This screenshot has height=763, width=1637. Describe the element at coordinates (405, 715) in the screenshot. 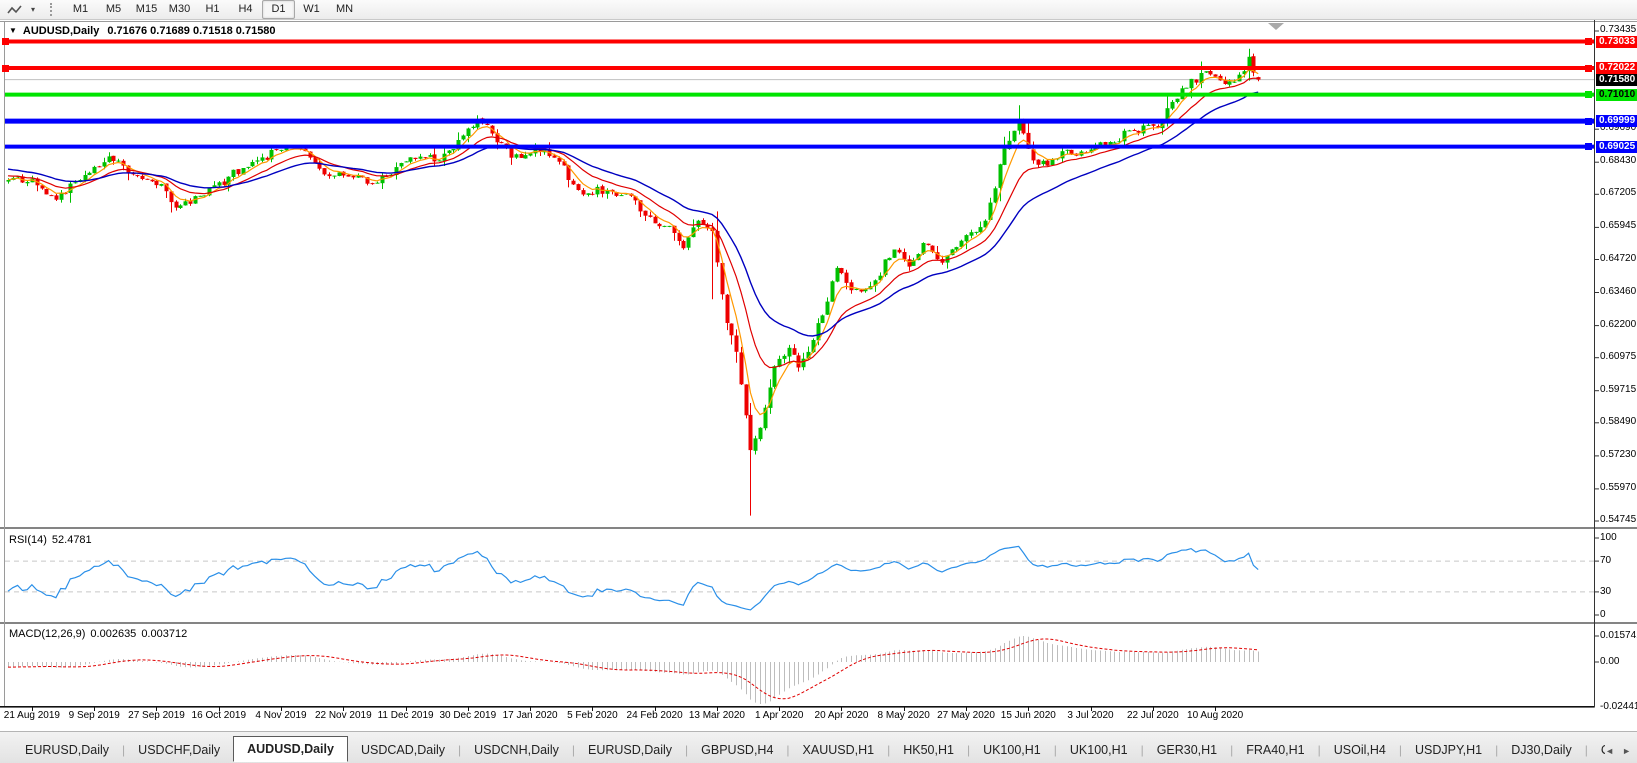

I see `date-label: 11 Dec 2019` at that location.